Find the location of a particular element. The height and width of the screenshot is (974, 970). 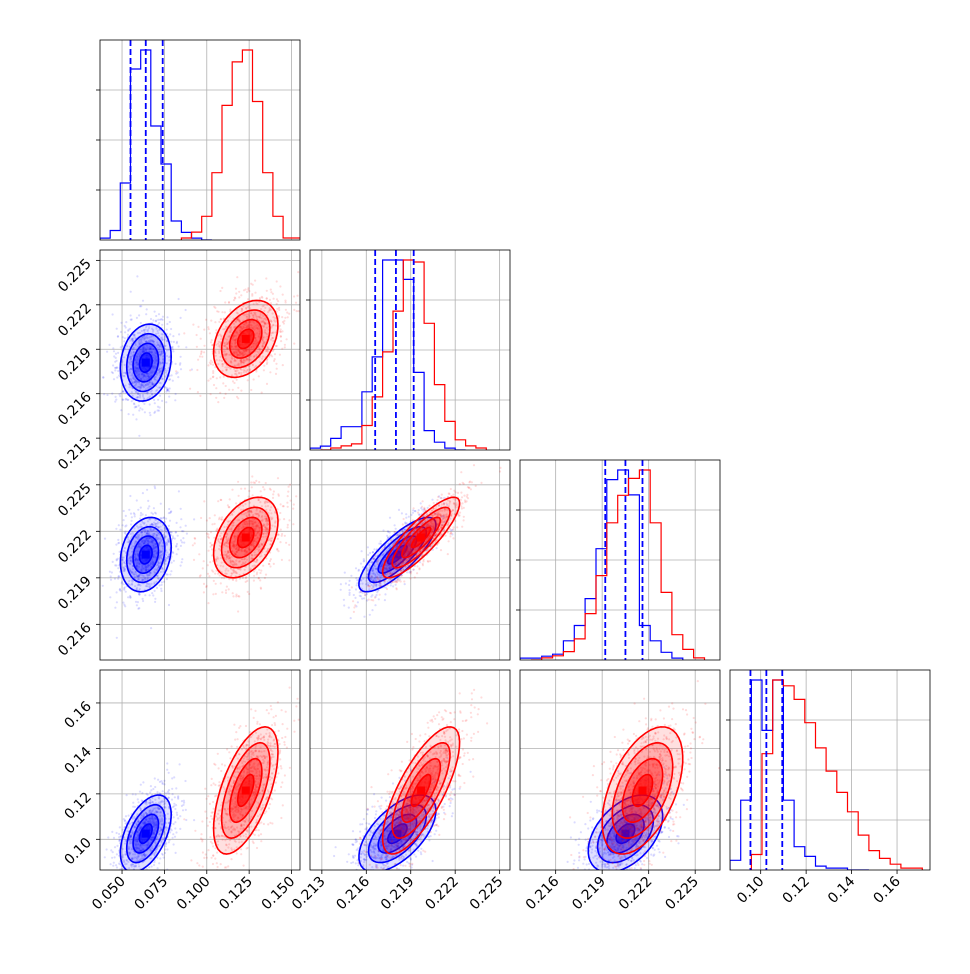

diag-panel-p4 is located at coordinates (828, 770).